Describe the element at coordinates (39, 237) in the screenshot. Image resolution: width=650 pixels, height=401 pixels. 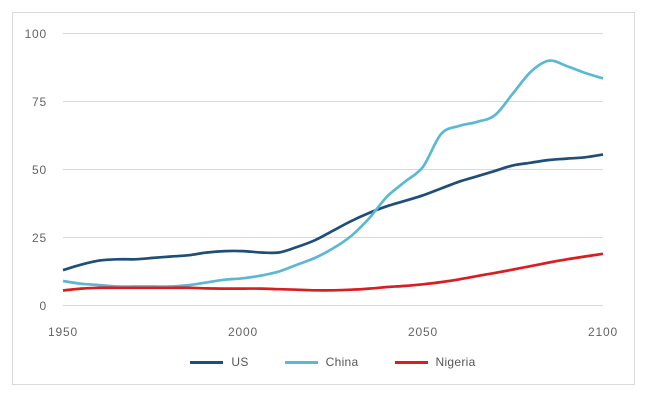
I see `y-tick-label-25: 25` at that location.